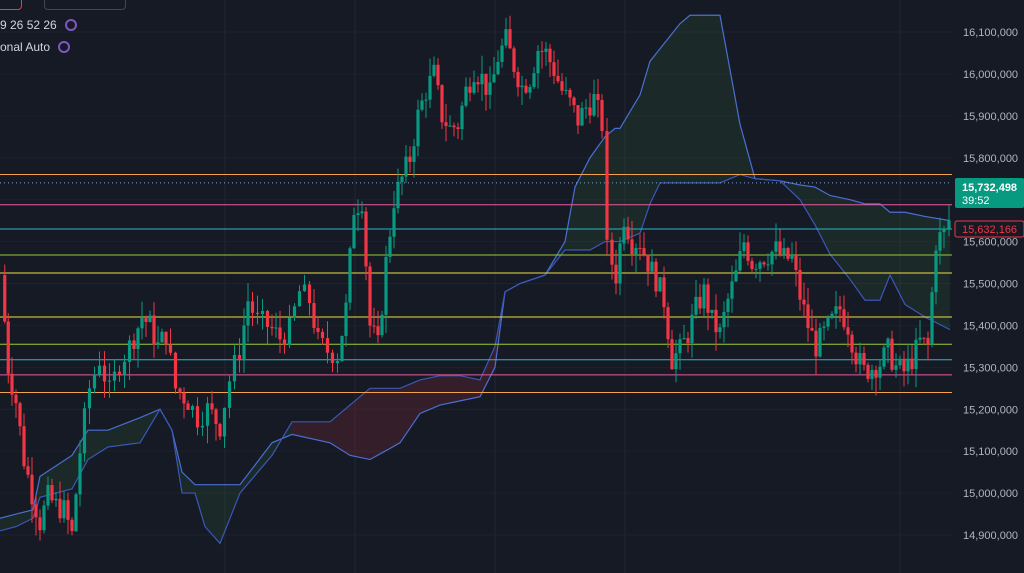  What do you see at coordinates (11, 5) in the screenshot?
I see `top-box-left` at bounding box center [11, 5].